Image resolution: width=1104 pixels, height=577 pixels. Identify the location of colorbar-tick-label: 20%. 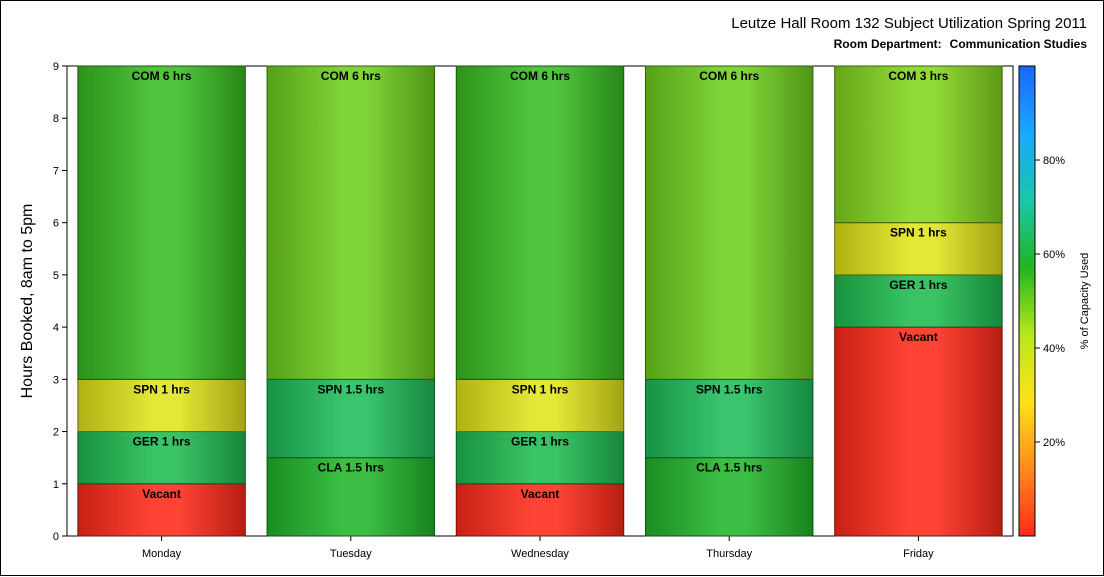
(1054, 443).